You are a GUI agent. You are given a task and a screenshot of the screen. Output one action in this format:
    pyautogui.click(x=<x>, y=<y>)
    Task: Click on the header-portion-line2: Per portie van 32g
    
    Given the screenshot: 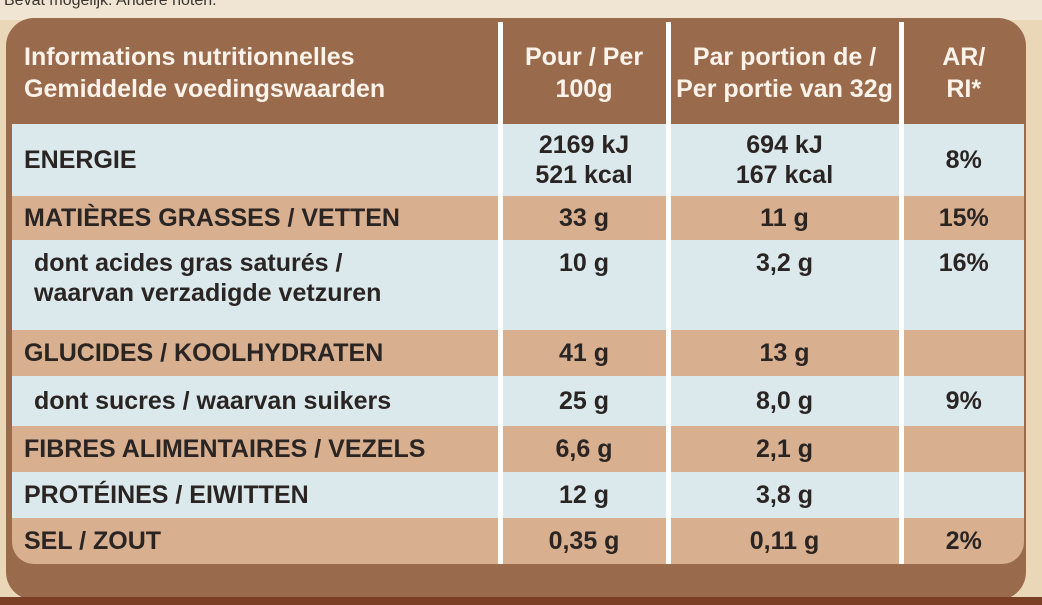 What is the action you would take?
    pyautogui.click(x=784, y=89)
    